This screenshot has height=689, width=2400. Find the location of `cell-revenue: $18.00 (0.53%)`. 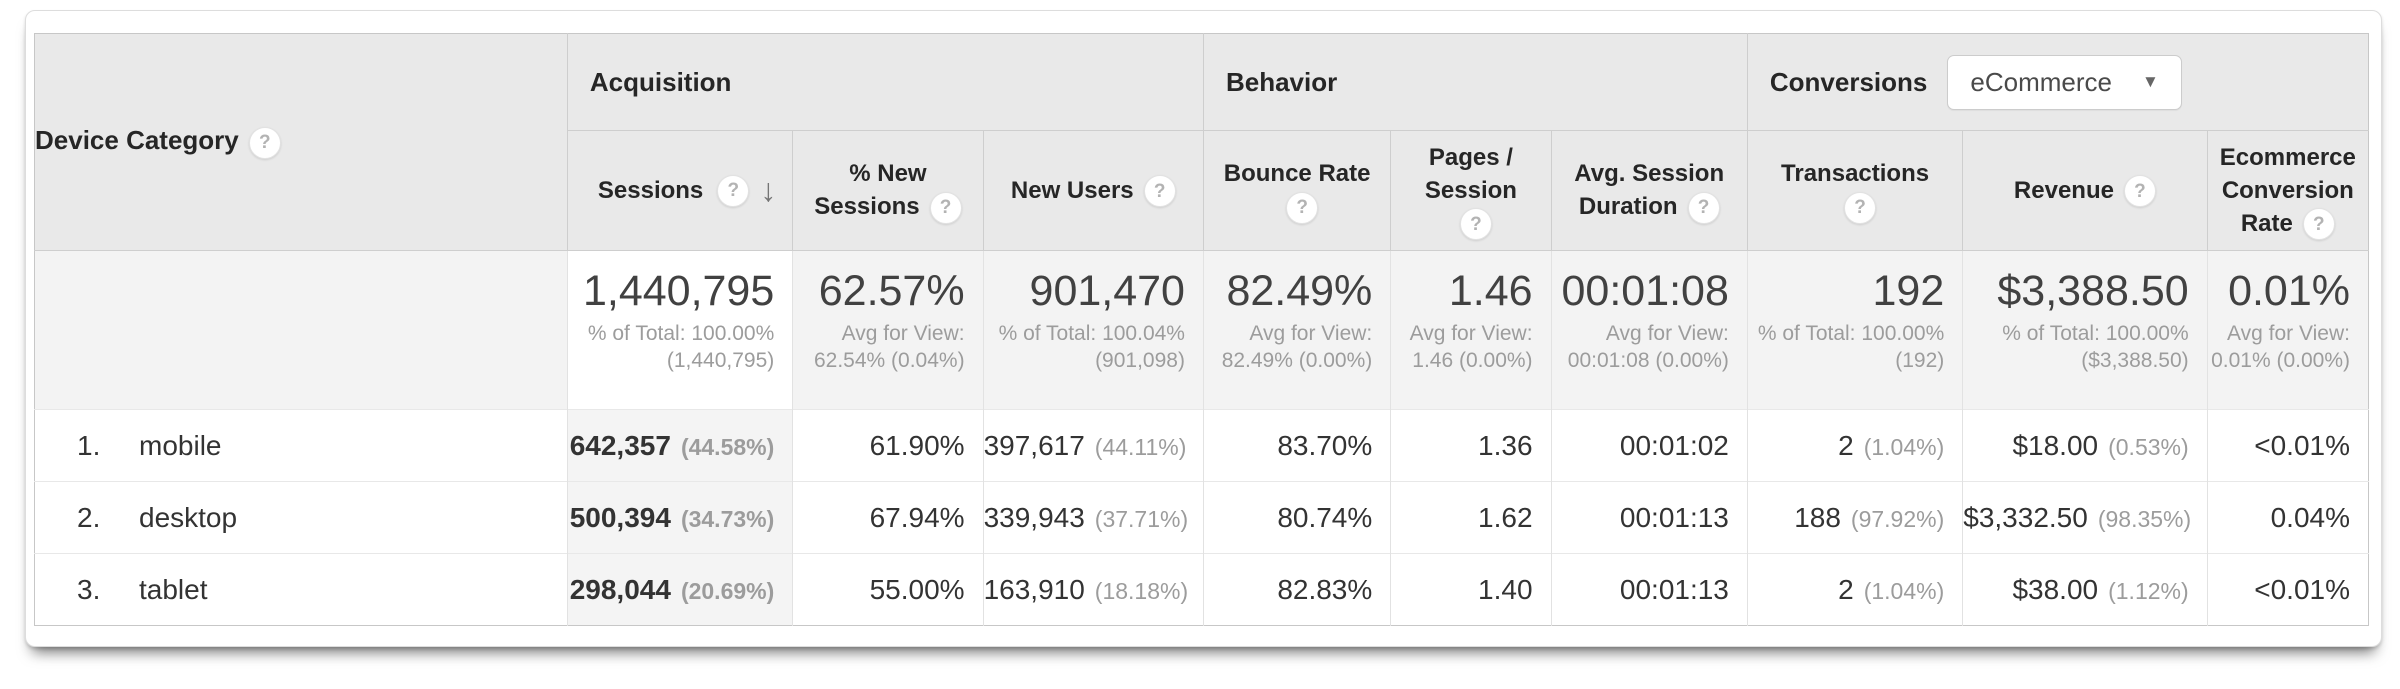

cell-revenue: $18.00 (0.53%) is located at coordinates (2085, 445).